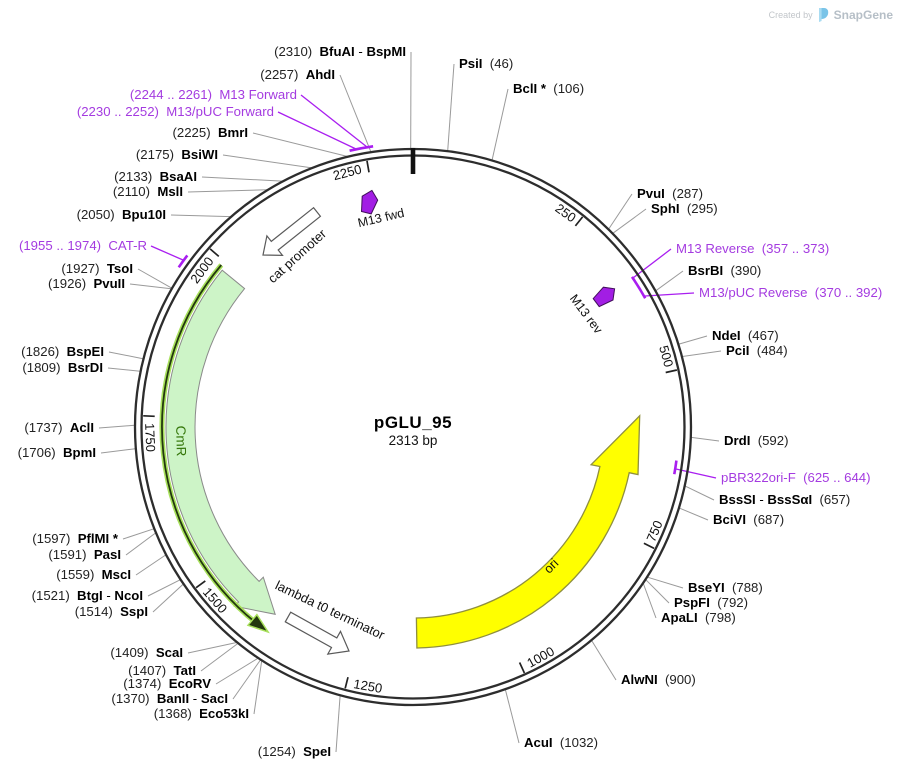 Image resolution: width=903 pixels, height=771 pixels. I want to click on enzyme-label-eco53ki: (1368) Eco53kI, so click(201, 713).